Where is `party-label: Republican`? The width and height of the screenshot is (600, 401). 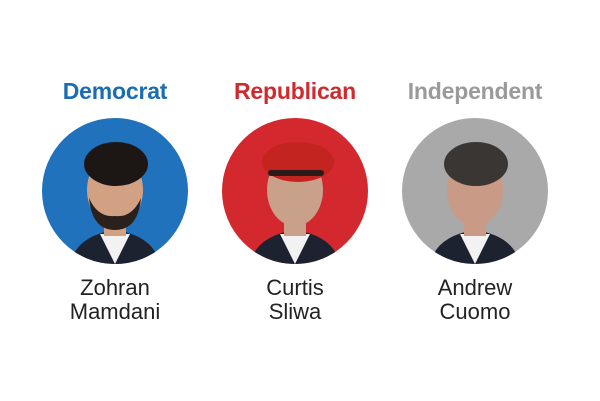
party-label: Republican is located at coordinates (295, 91).